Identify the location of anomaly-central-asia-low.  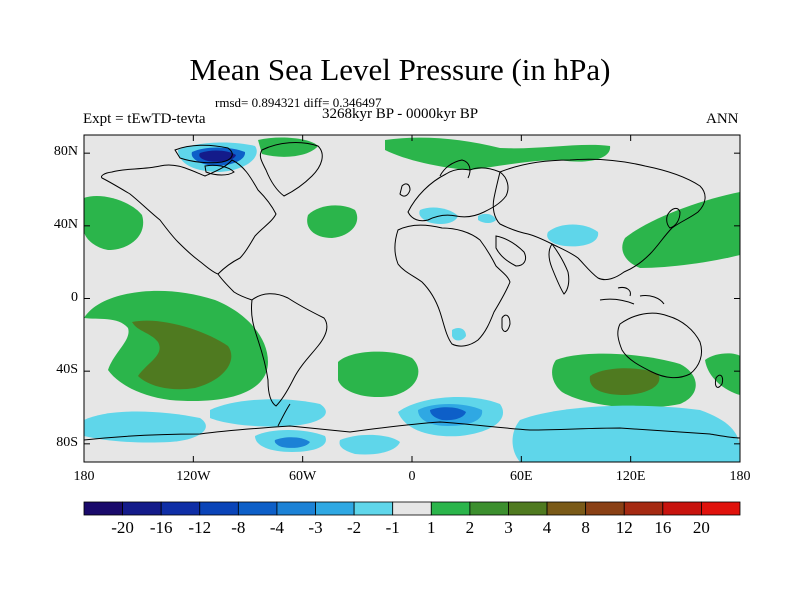
(573, 235).